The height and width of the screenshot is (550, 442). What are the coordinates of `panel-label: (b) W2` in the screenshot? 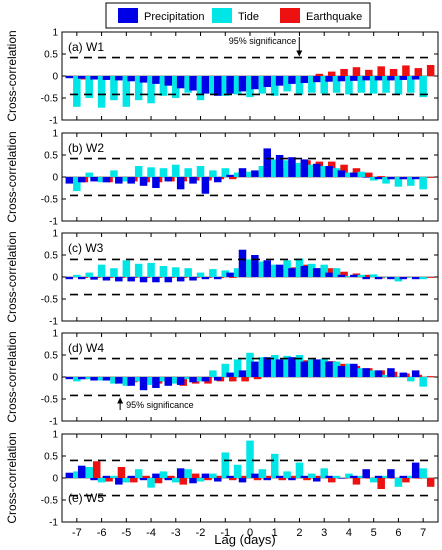 It's located at (86, 148).